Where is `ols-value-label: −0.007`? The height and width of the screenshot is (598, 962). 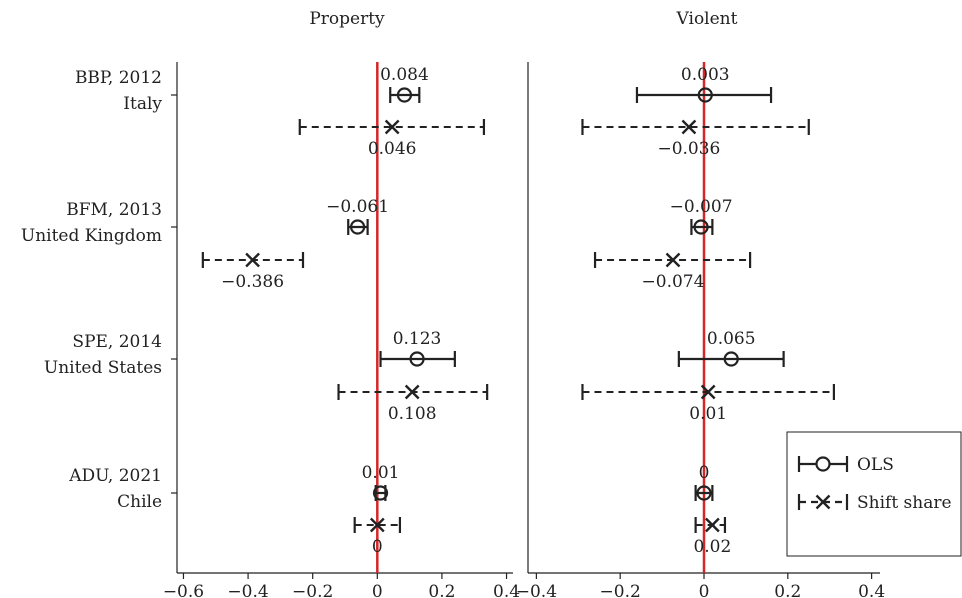 ols-value-label: −0.007 is located at coordinates (701, 207).